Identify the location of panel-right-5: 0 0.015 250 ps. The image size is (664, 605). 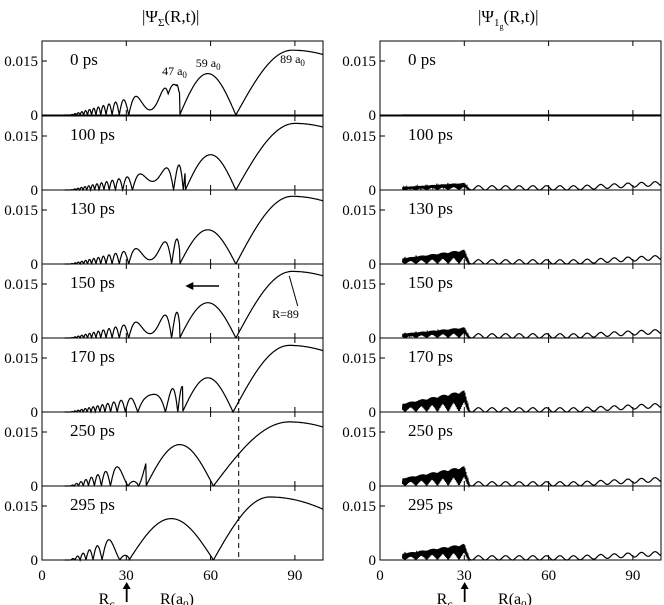
(502, 453).